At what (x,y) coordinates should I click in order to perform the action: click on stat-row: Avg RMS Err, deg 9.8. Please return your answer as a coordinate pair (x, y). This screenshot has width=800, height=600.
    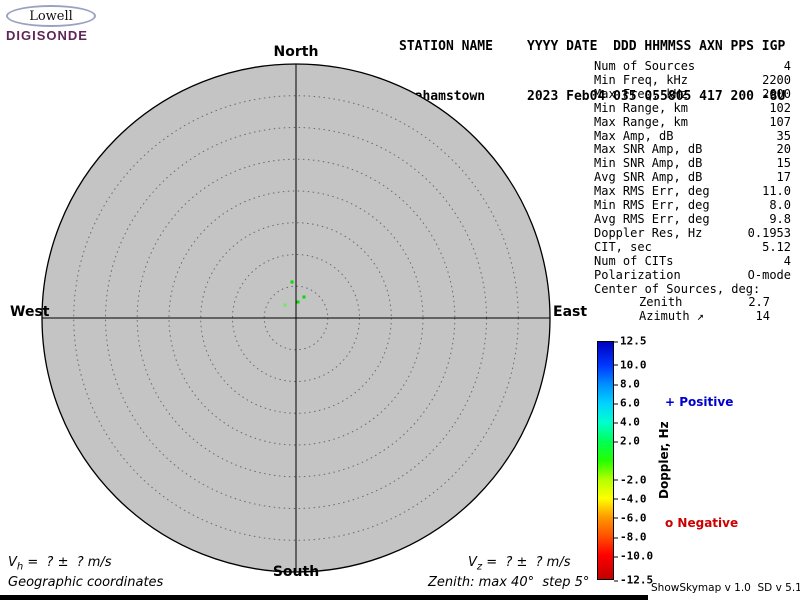
    Looking at the image, I should click on (692, 219).